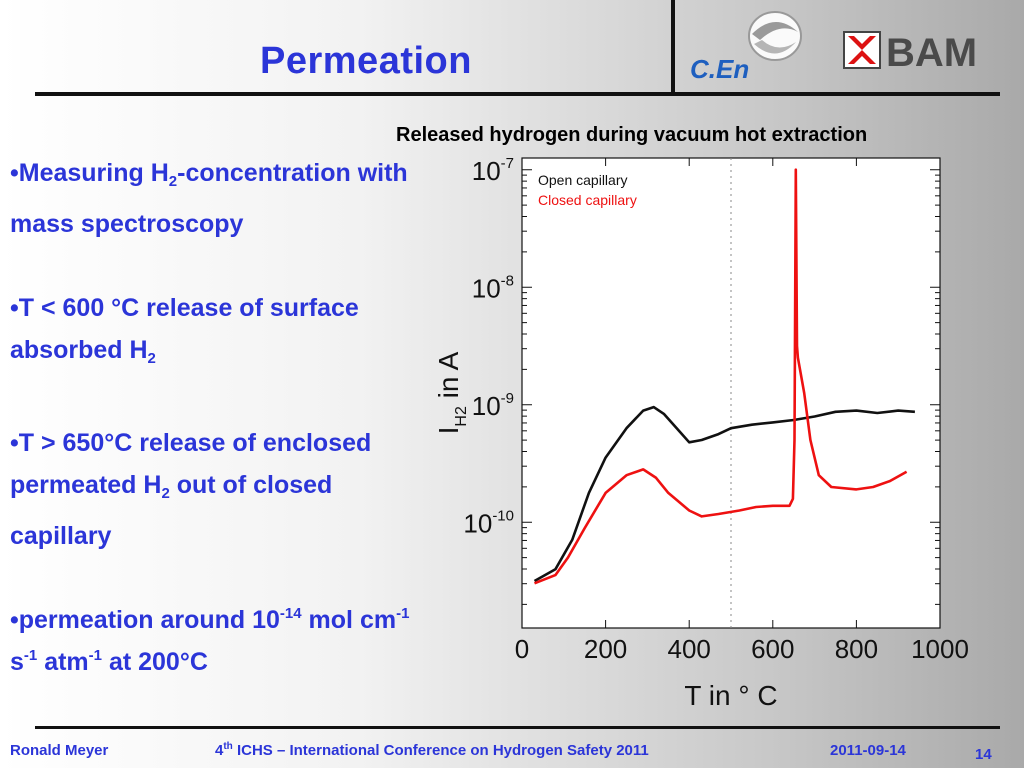 The width and height of the screenshot is (1024, 768). I want to click on cen-logo-text: C.En, so click(719, 69).